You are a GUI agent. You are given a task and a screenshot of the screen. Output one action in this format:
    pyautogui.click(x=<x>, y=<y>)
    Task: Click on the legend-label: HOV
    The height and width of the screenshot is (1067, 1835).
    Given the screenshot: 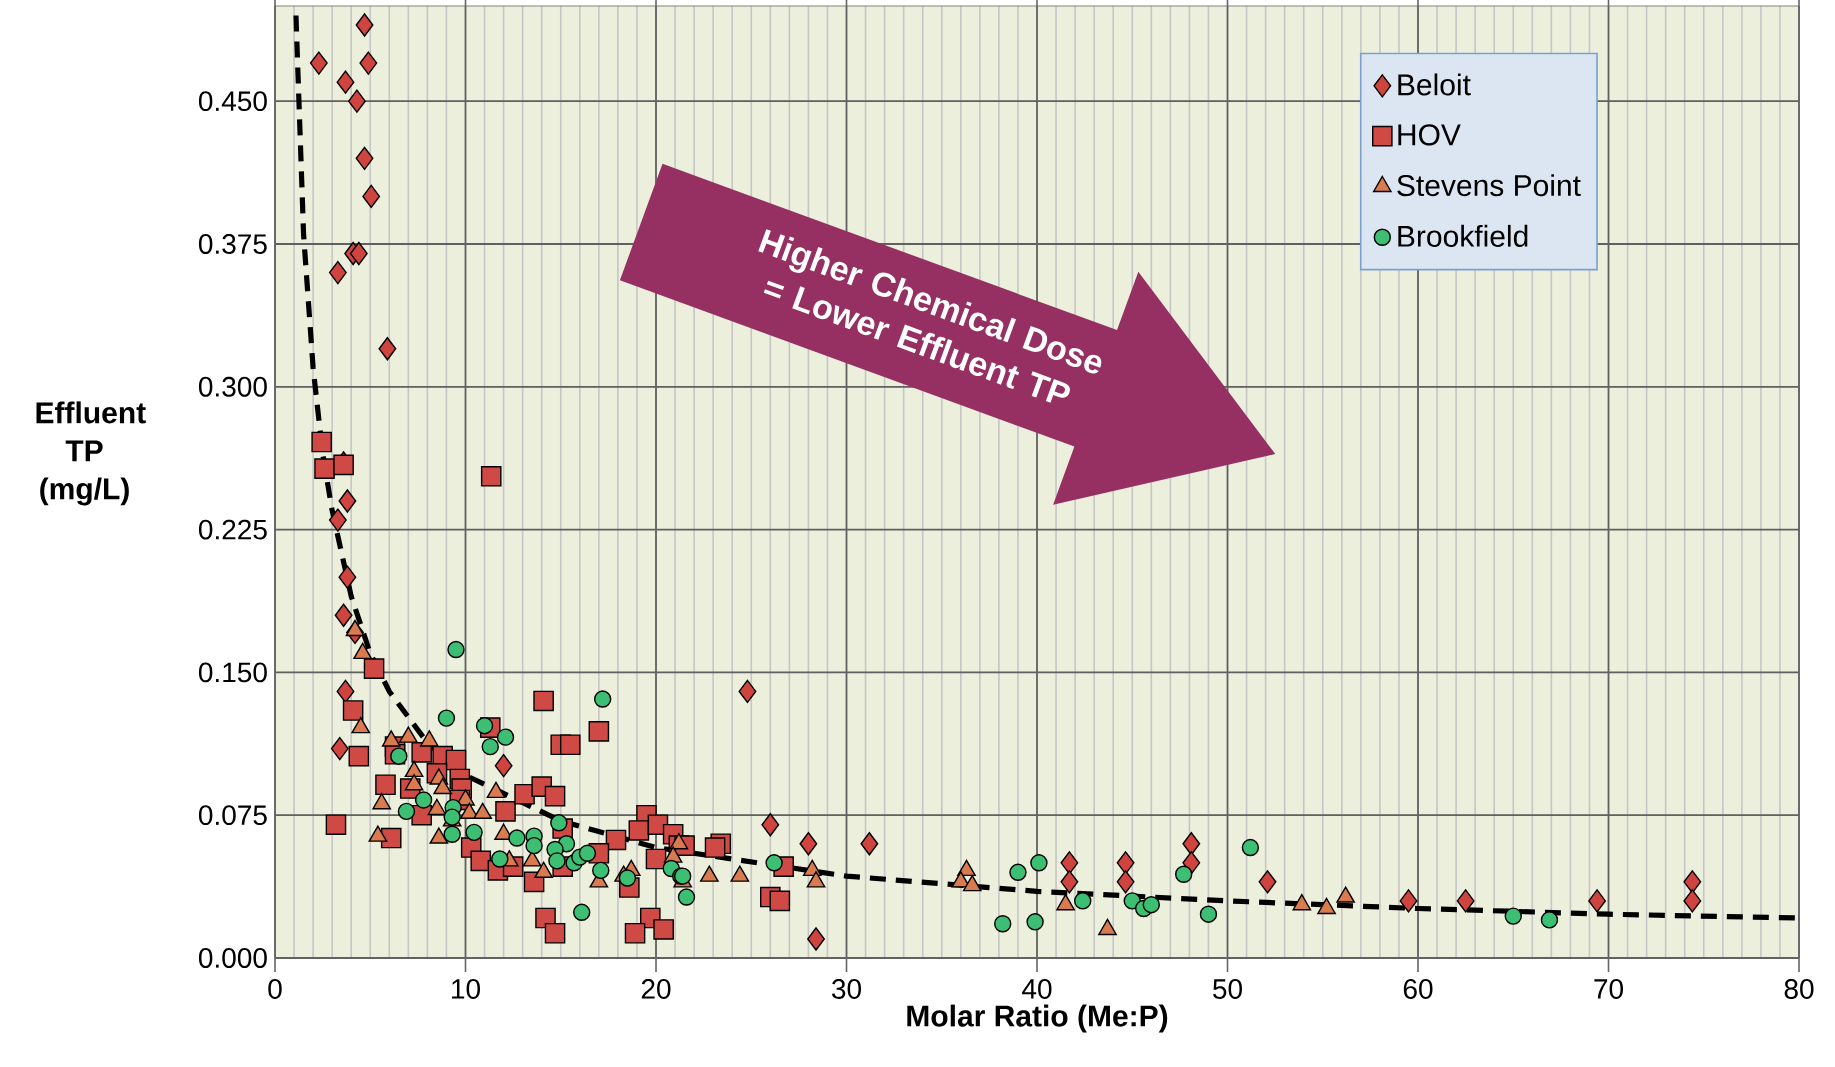 What is the action you would take?
    pyautogui.click(x=1429, y=135)
    